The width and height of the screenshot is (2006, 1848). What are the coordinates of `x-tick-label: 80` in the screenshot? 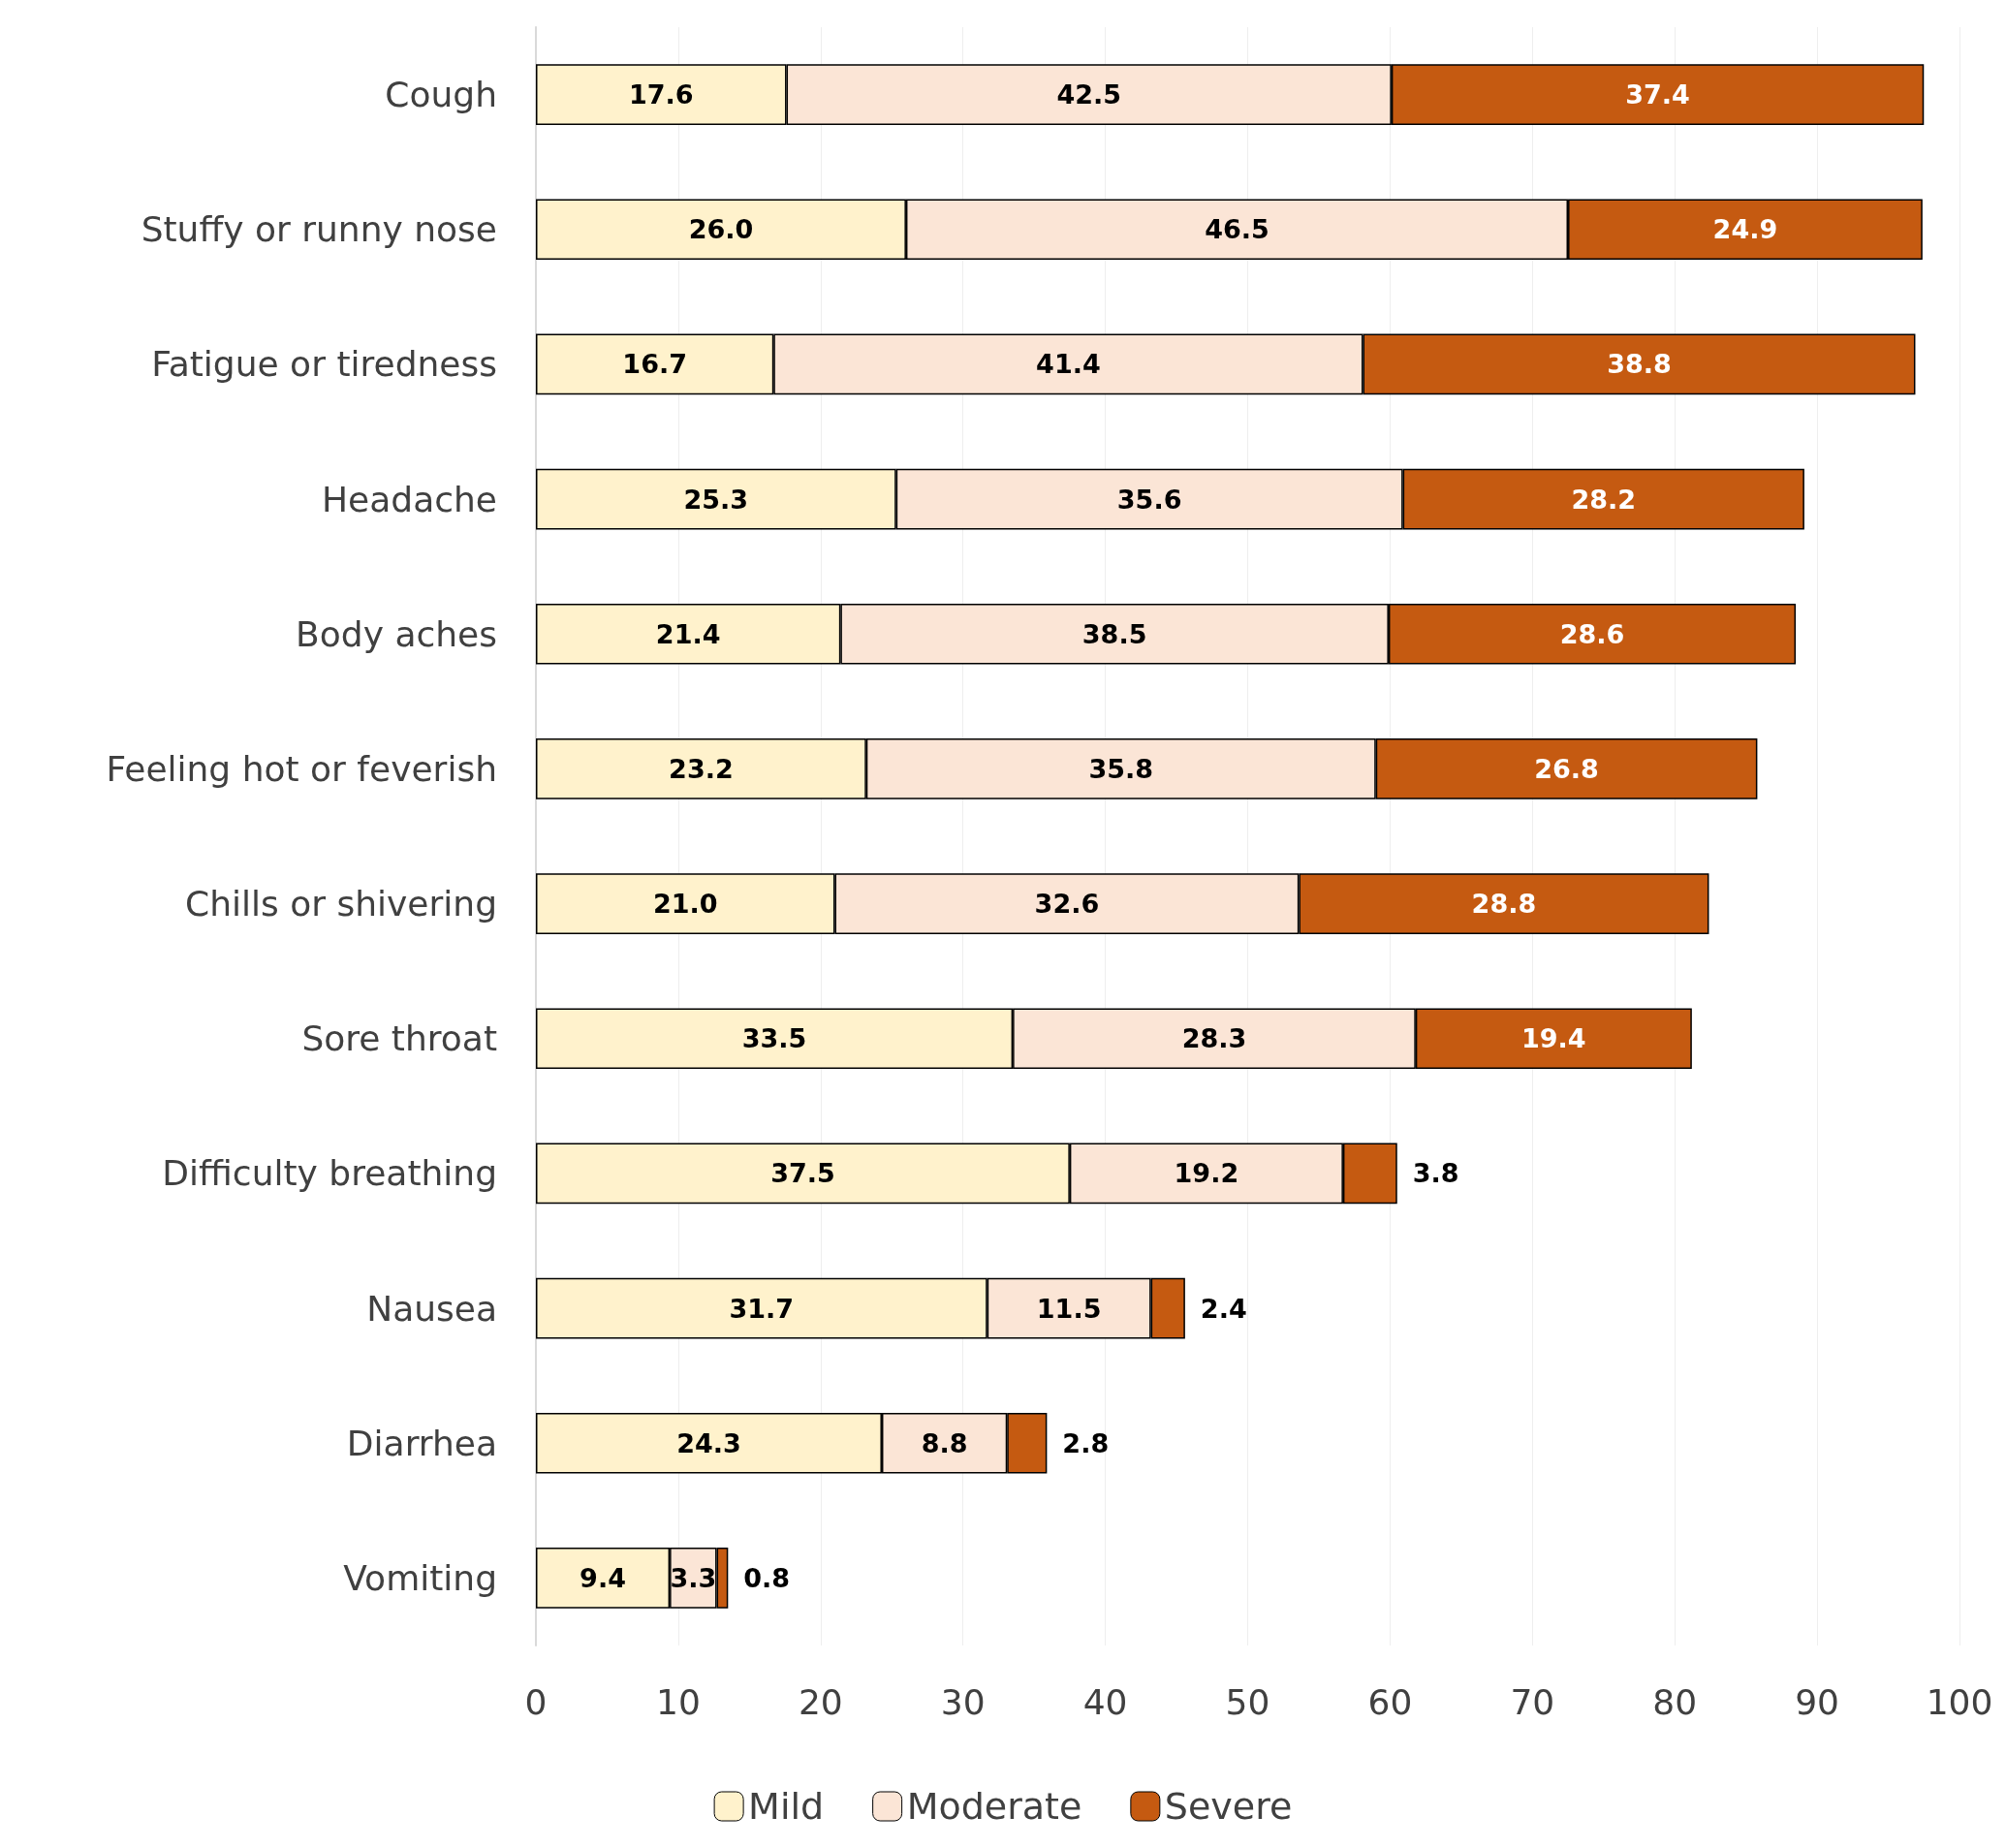 It's located at (1675, 1701).